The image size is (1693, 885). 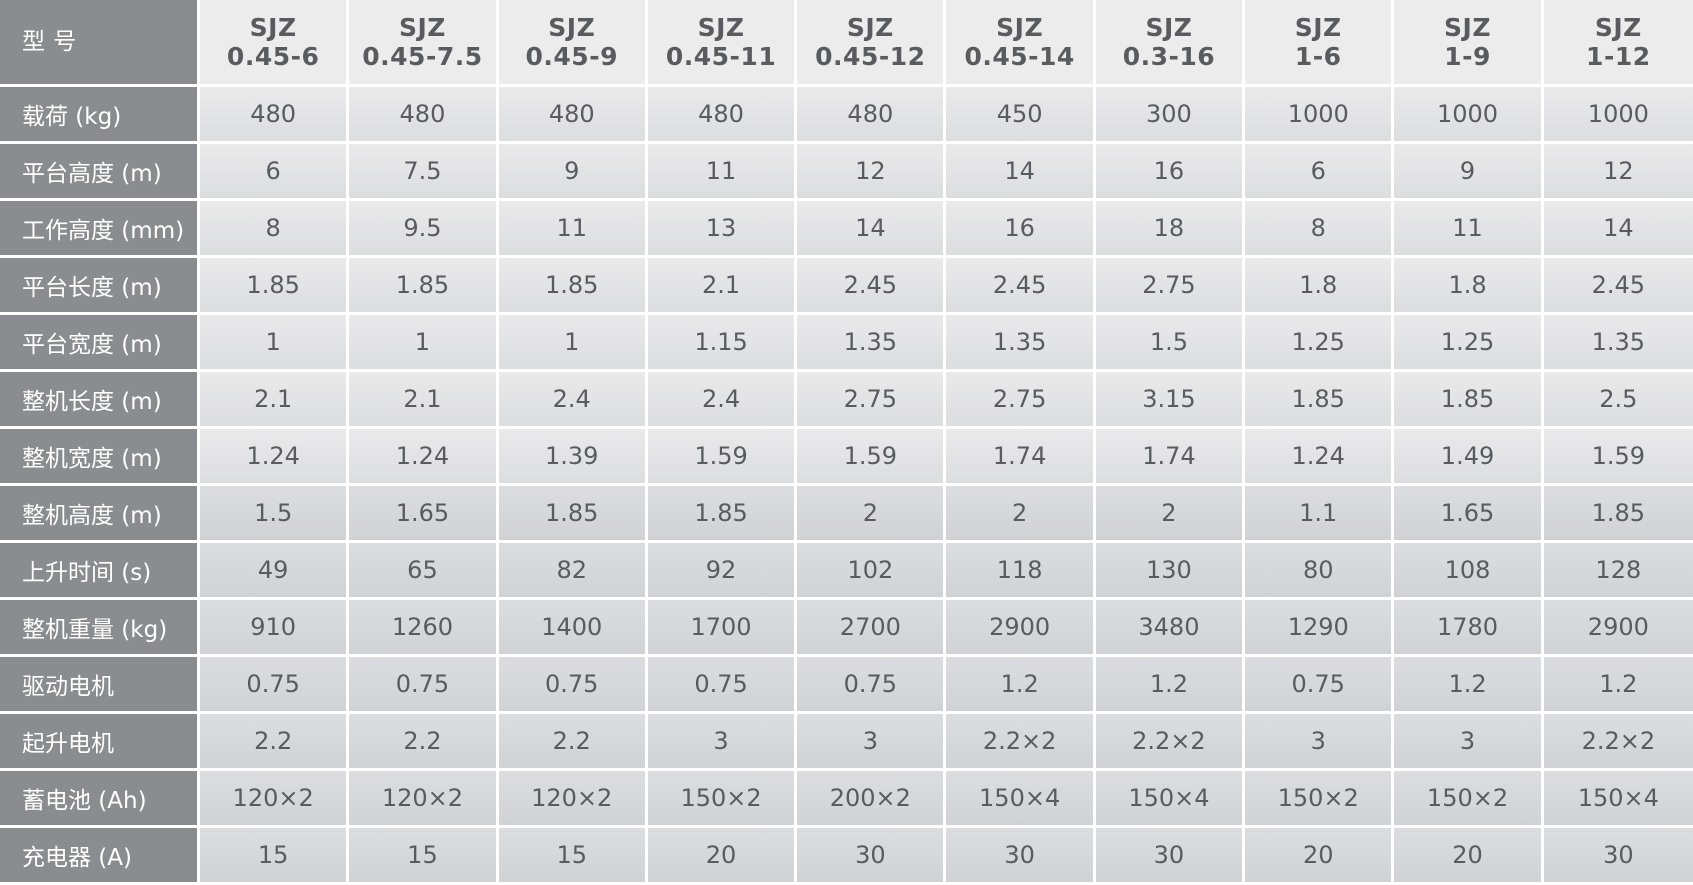 What do you see at coordinates (100, 628) in the screenshot?
I see `row-label: 整机重量 (kg)` at bounding box center [100, 628].